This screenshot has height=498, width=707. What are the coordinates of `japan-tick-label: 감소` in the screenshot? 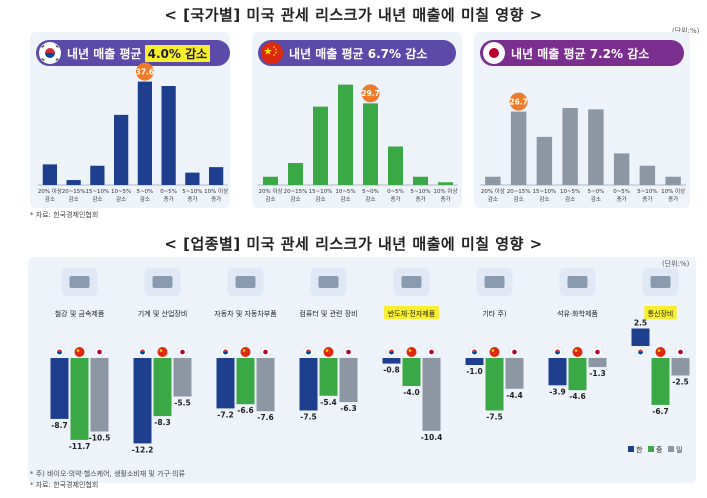 It's located at (596, 199).